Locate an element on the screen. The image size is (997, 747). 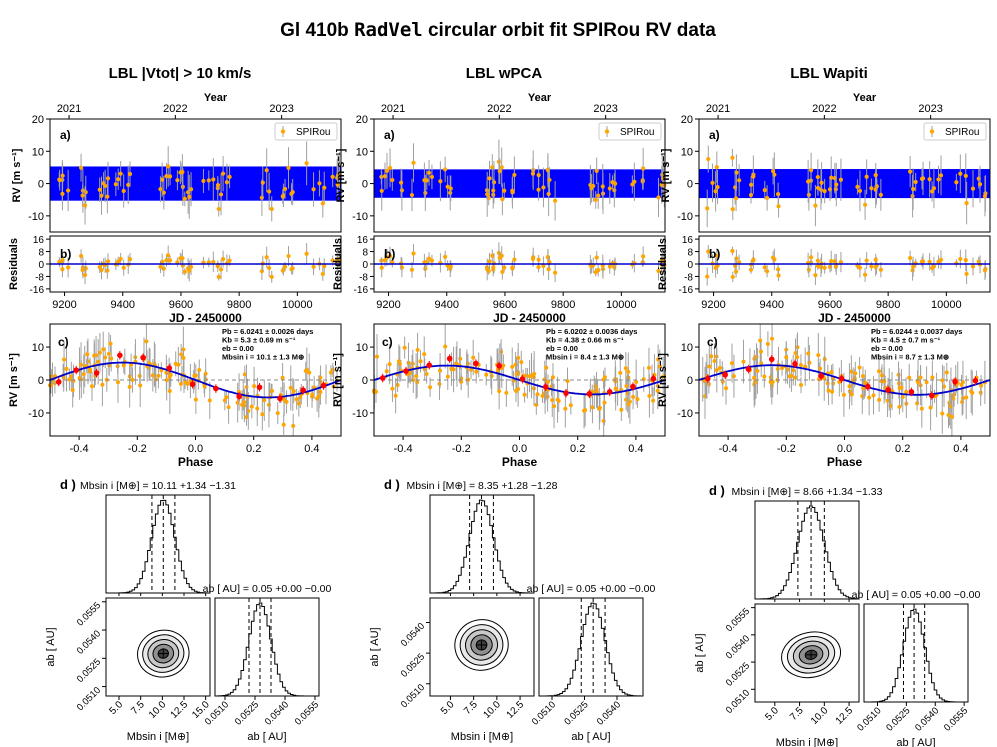
y-tick-label: 0.0510 is located at coordinates (738, 702).